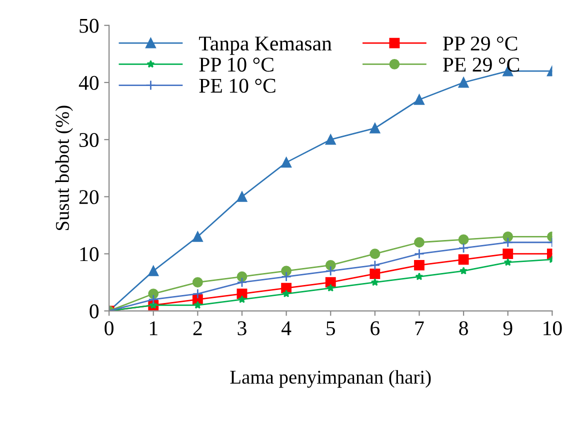  I want to click on x-tick-label: 9, so click(507, 328).